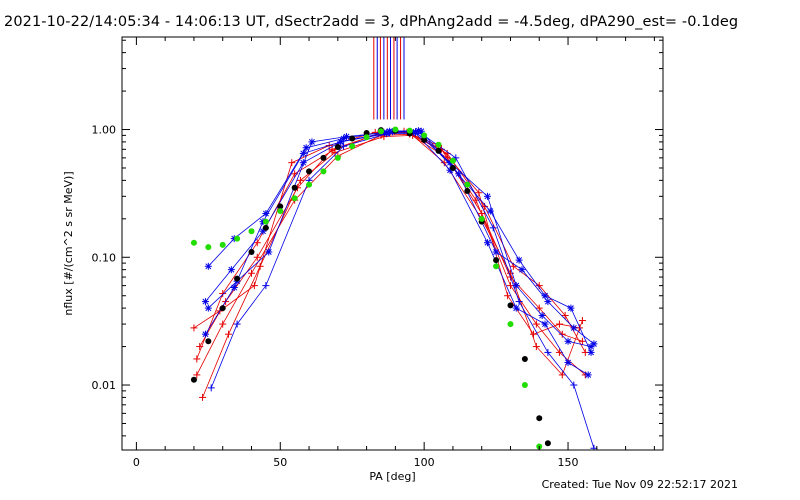 The width and height of the screenshot is (800, 500). I want to click on y-tick-label: 1.00, so click(104, 130).